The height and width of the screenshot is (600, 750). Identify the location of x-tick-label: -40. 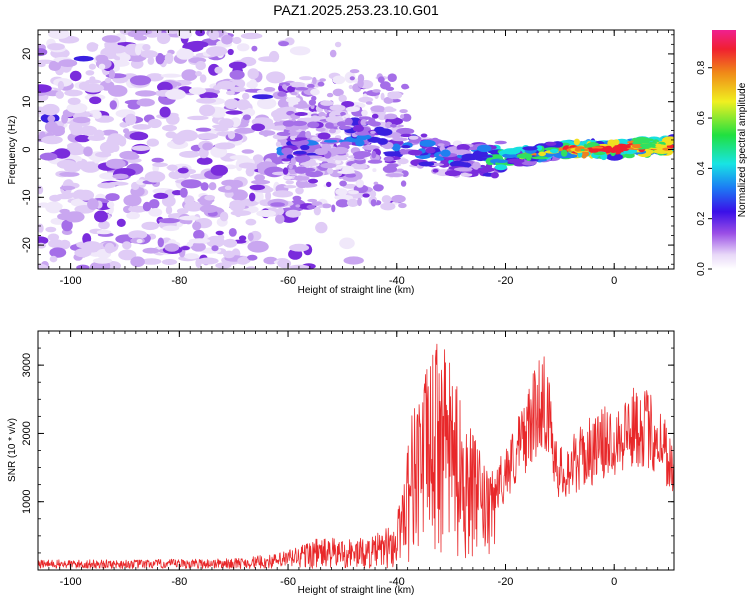
(397, 582).